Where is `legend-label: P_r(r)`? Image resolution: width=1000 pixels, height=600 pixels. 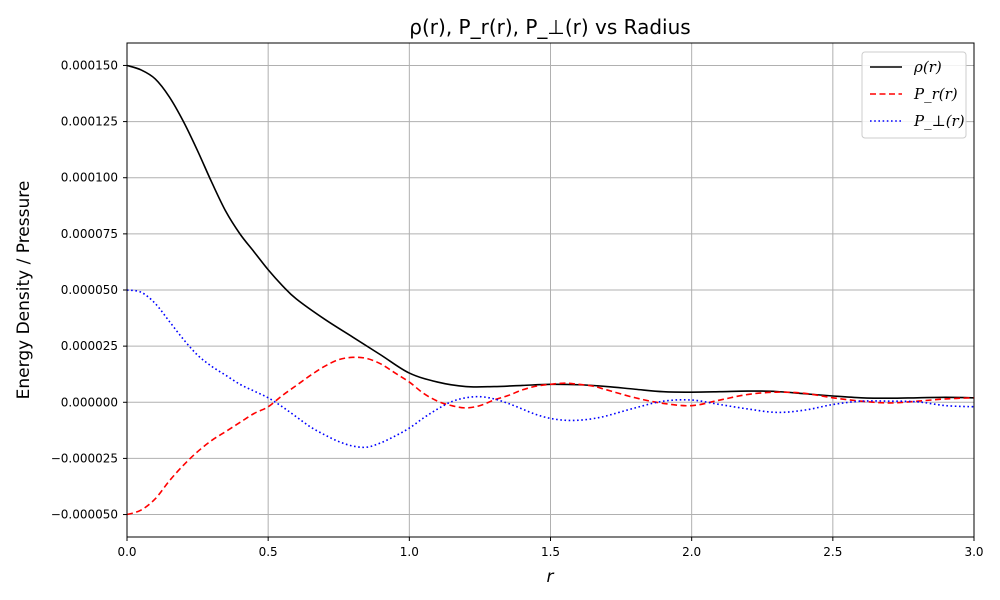
legend-label: P_r(r) is located at coordinates (935, 94).